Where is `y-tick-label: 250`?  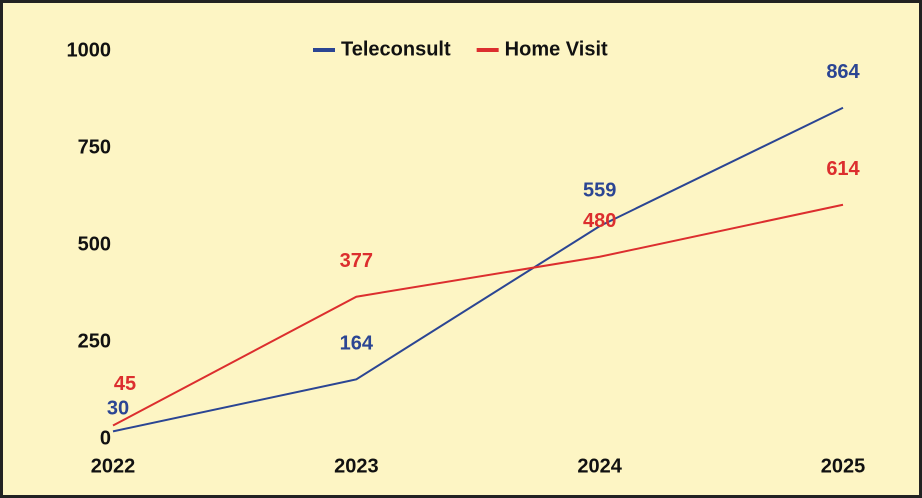
y-tick-label: 250 is located at coordinates (94, 341).